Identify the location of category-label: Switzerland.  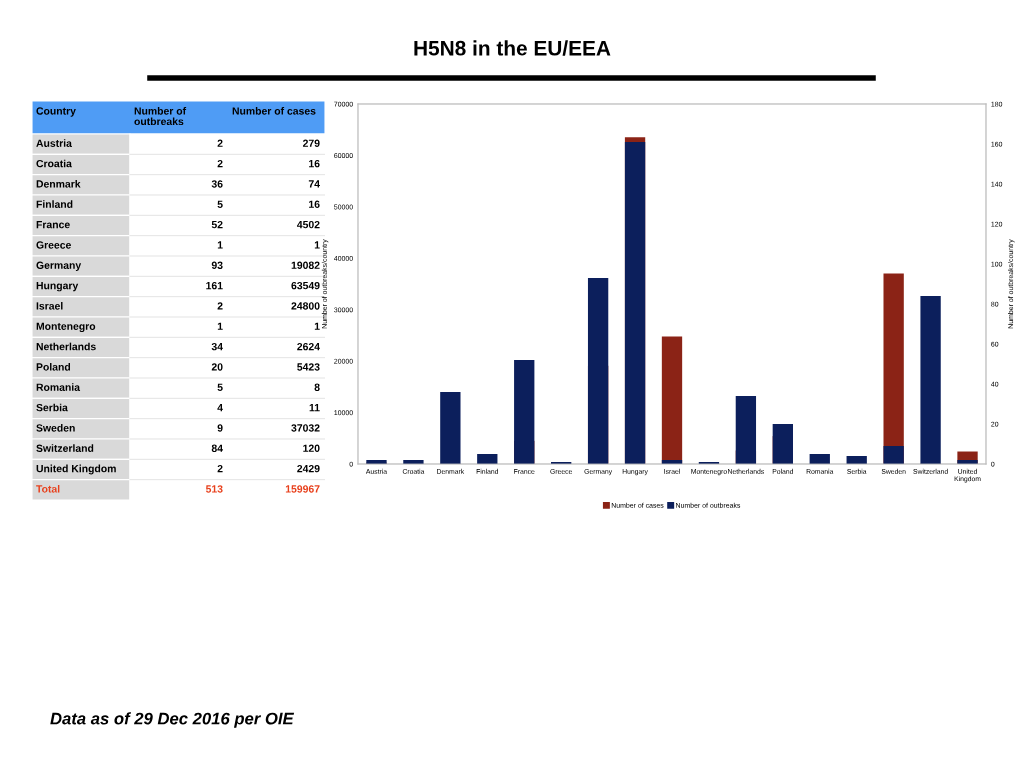
(65, 448).